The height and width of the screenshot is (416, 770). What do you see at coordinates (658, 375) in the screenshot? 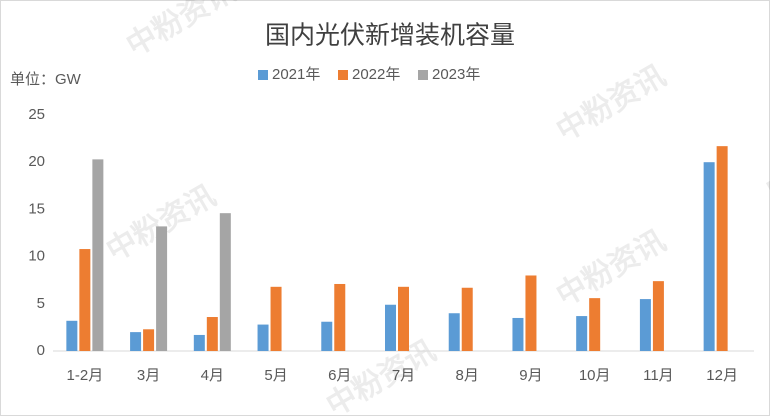
I see `x-tick-label: 11月` at bounding box center [658, 375].